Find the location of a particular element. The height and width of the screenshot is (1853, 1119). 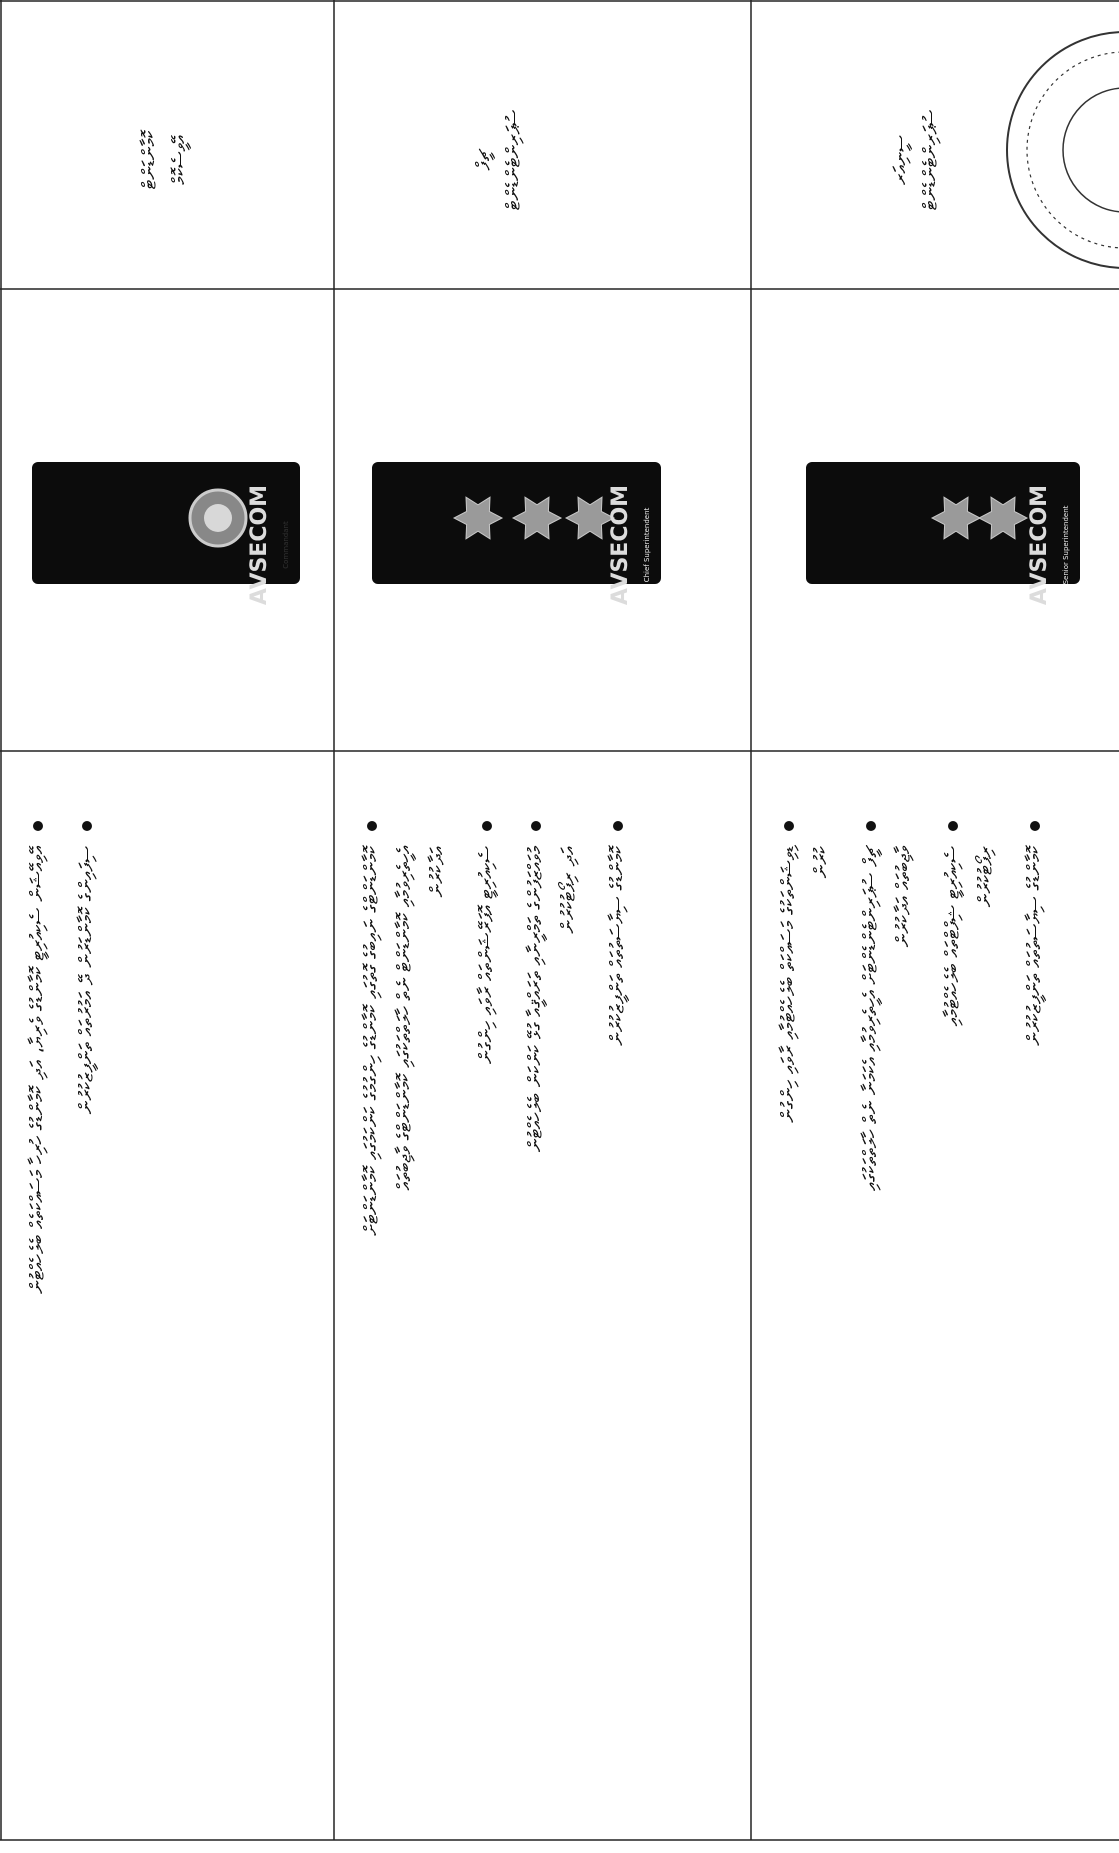

rank-name: ސީނިއަރ is located at coordinates (901, 160).